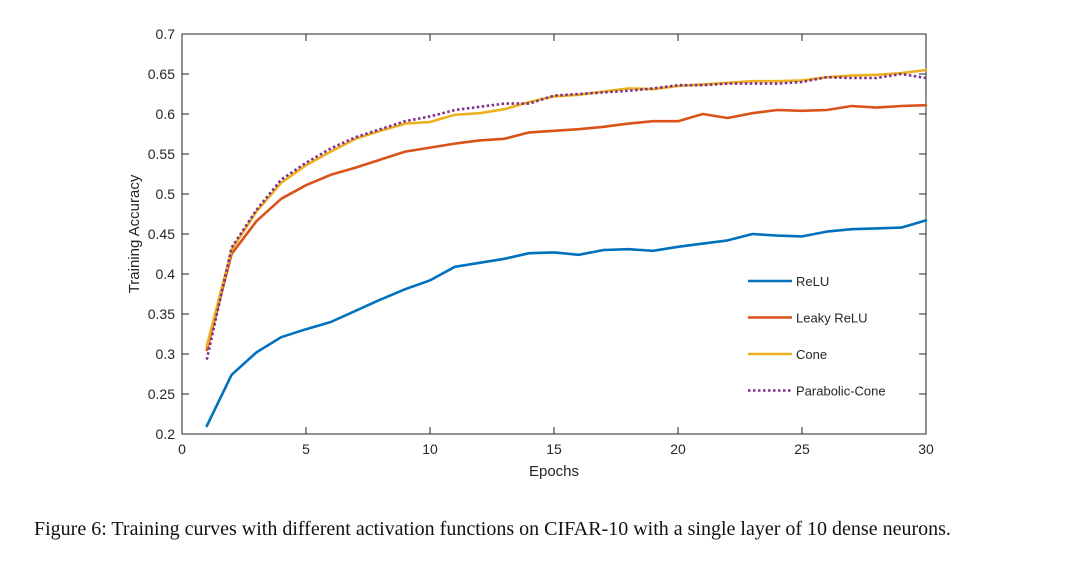  What do you see at coordinates (161, 234) in the screenshot?
I see `y-tick-label: 0.45` at bounding box center [161, 234].